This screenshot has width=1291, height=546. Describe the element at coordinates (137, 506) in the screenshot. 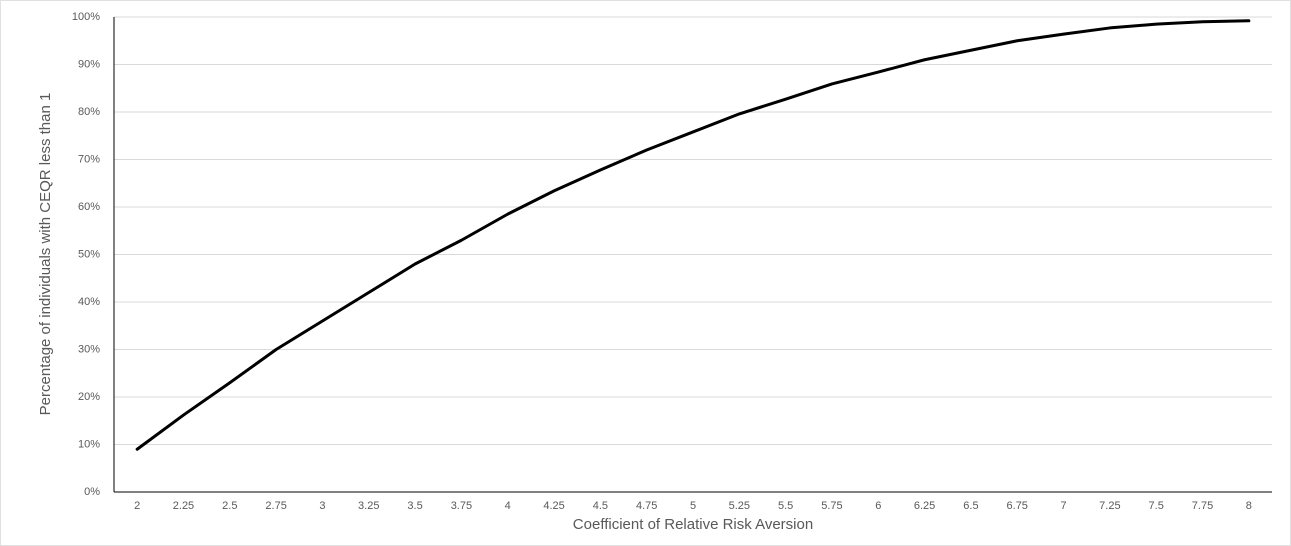

I see `x-tick-label: 2` at that location.